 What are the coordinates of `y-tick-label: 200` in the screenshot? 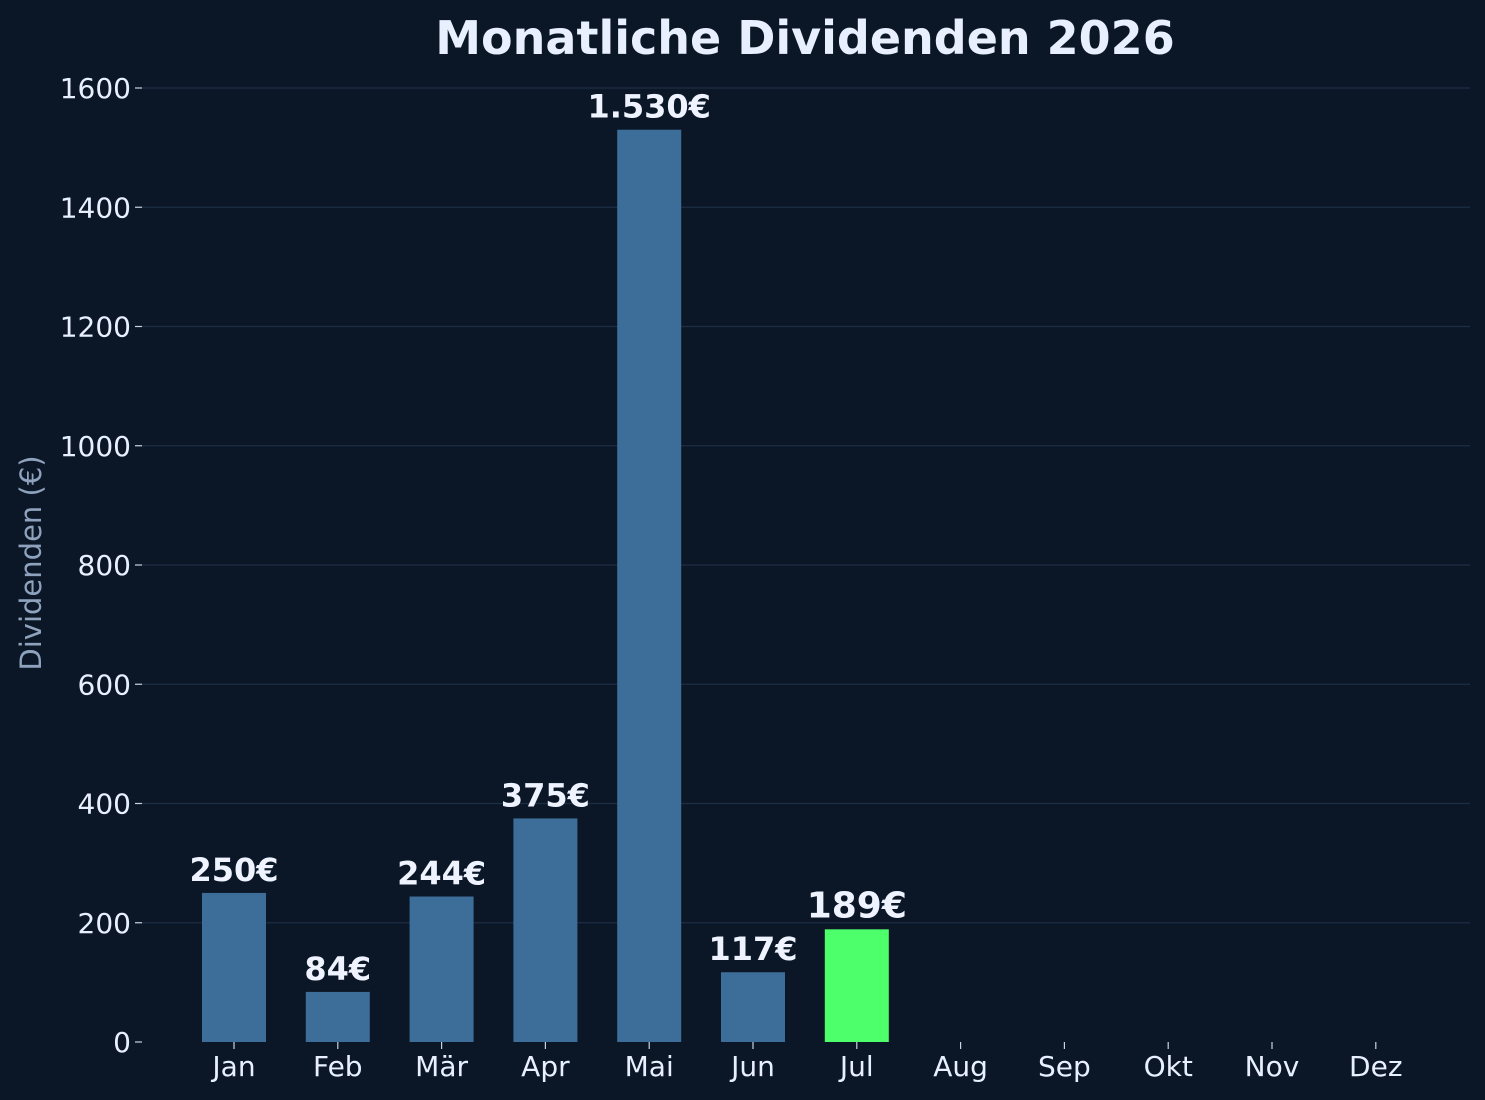 It's located at (104, 923).